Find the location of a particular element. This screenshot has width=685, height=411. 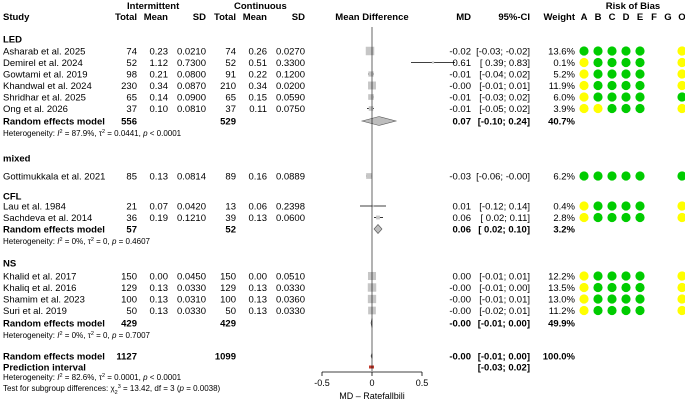

cell-md: 0.06 is located at coordinates (462, 218).